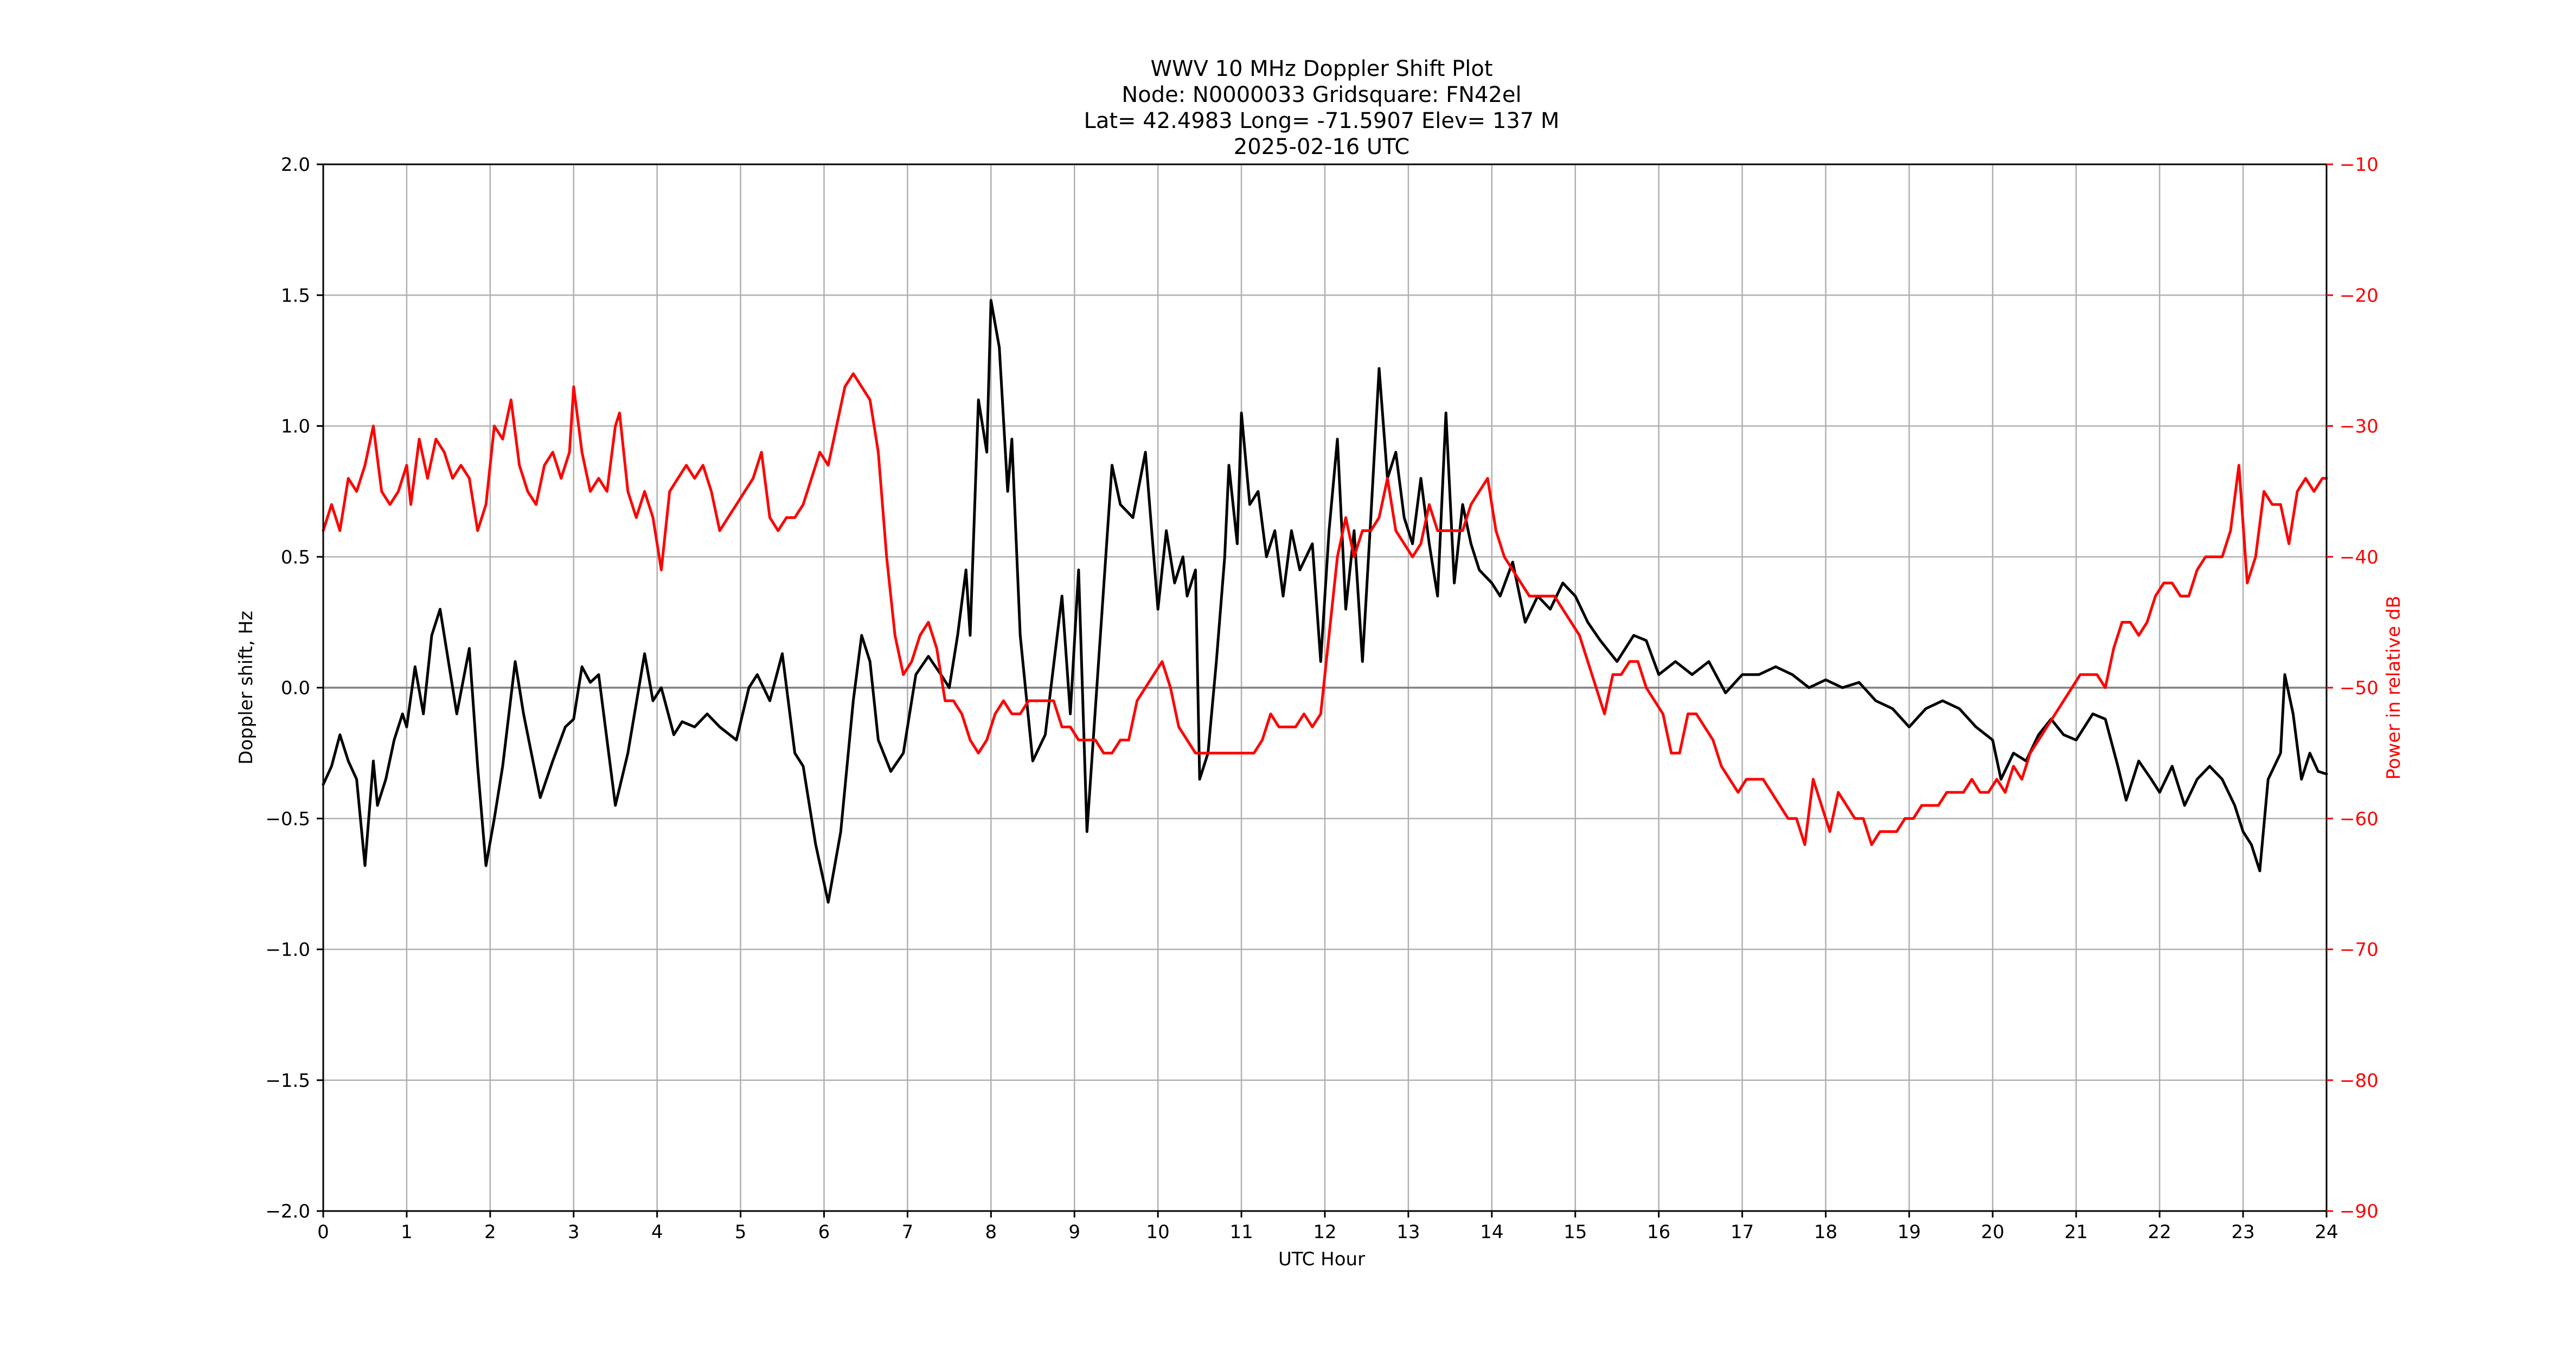 The image size is (2576, 1358). What do you see at coordinates (1241, 1232) in the screenshot?
I see `x-tick-label: 11` at bounding box center [1241, 1232].